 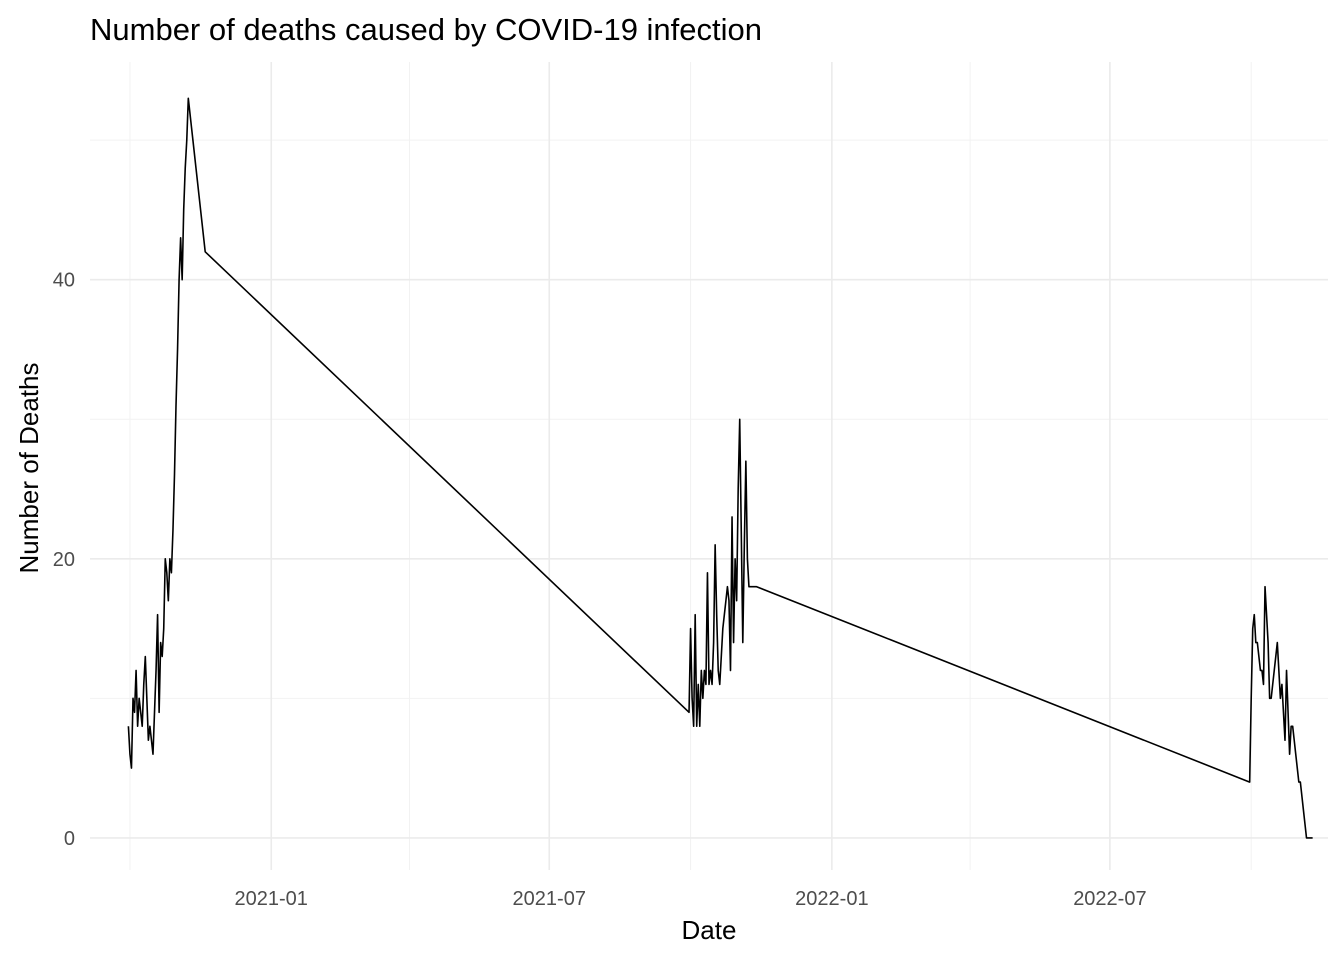 What do you see at coordinates (709, 930) in the screenshot?
I see `x-axis-title: Date` at bounding box center [709, 930].